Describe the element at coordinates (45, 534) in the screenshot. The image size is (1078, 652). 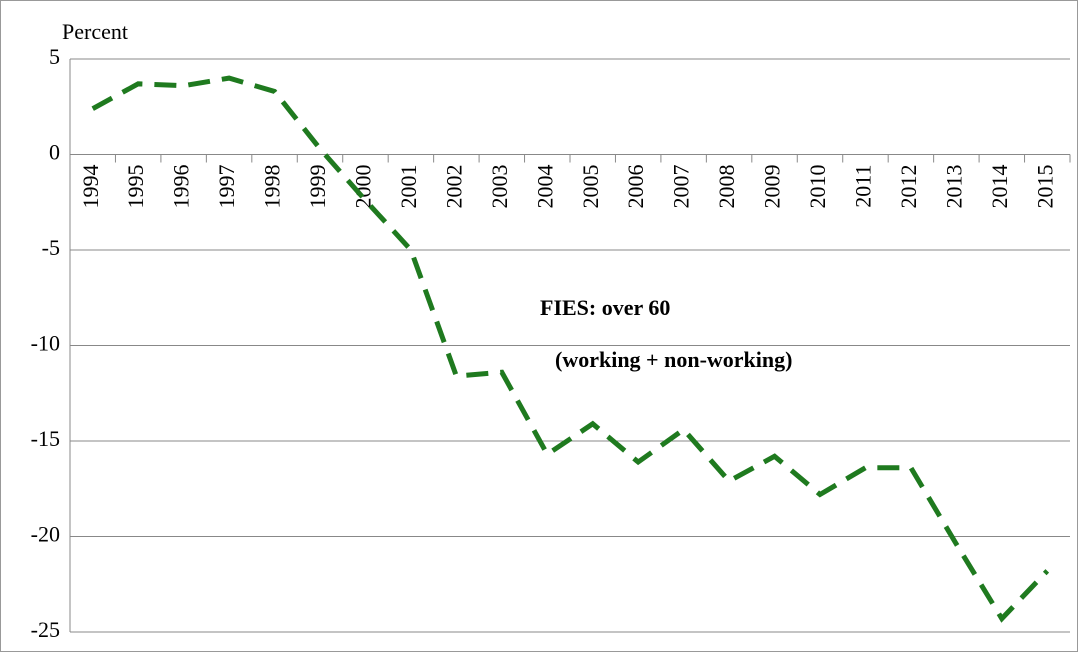
I see `y-tick-label: -20` at that location.